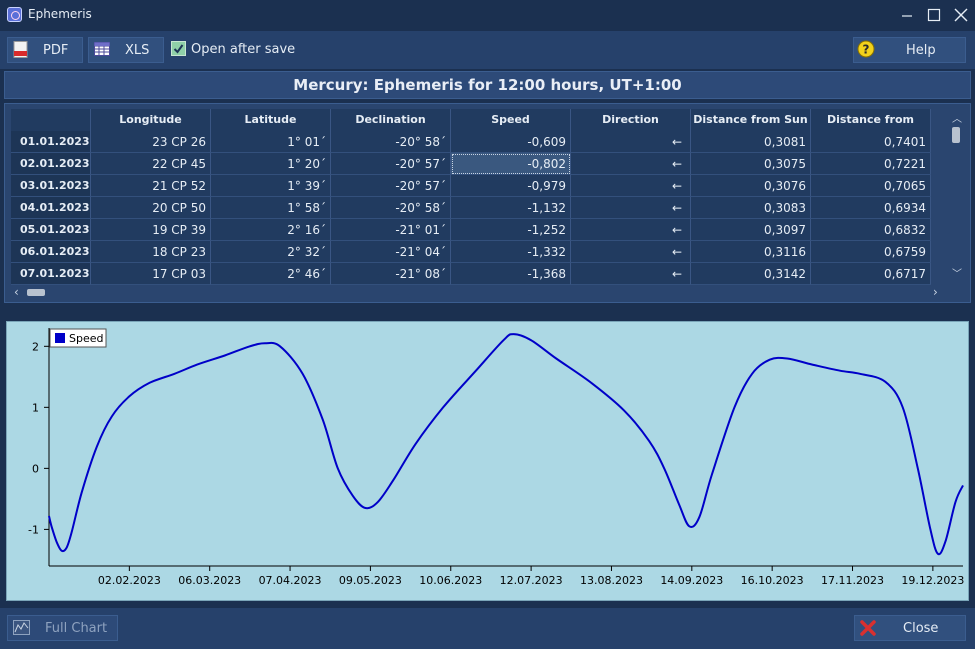 Image resolution: width=975 pixels, height=649 pixels. I want to click on column-header: Direction, so click(631, 120).